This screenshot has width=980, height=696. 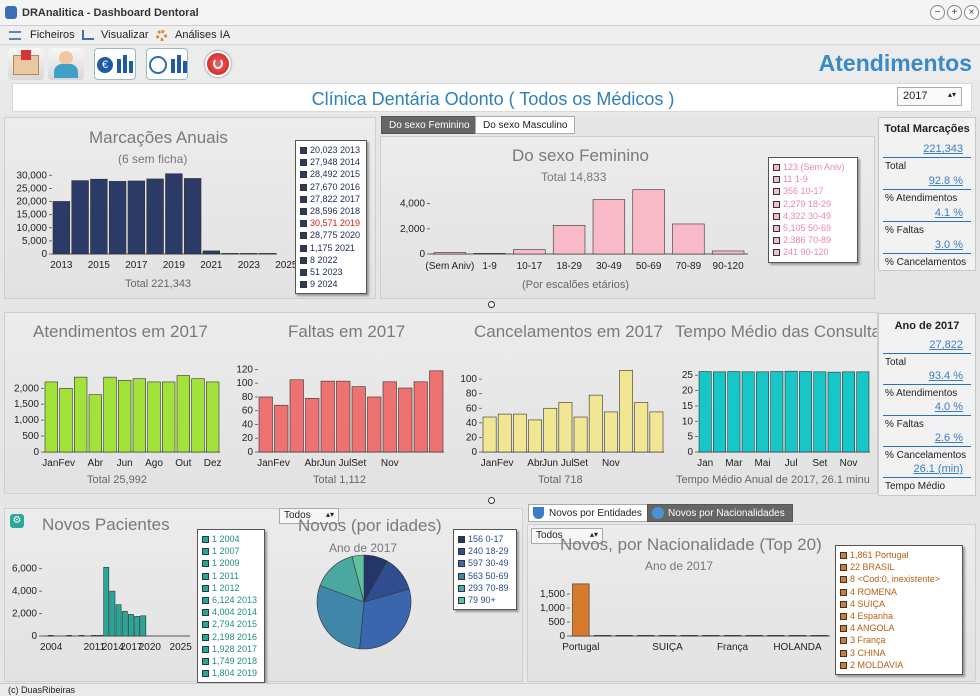 What do you see at coordinates (331, 162) in the screenshot?
I see `legend-entry: 27,948 2014` at bounding box center [331, 162].